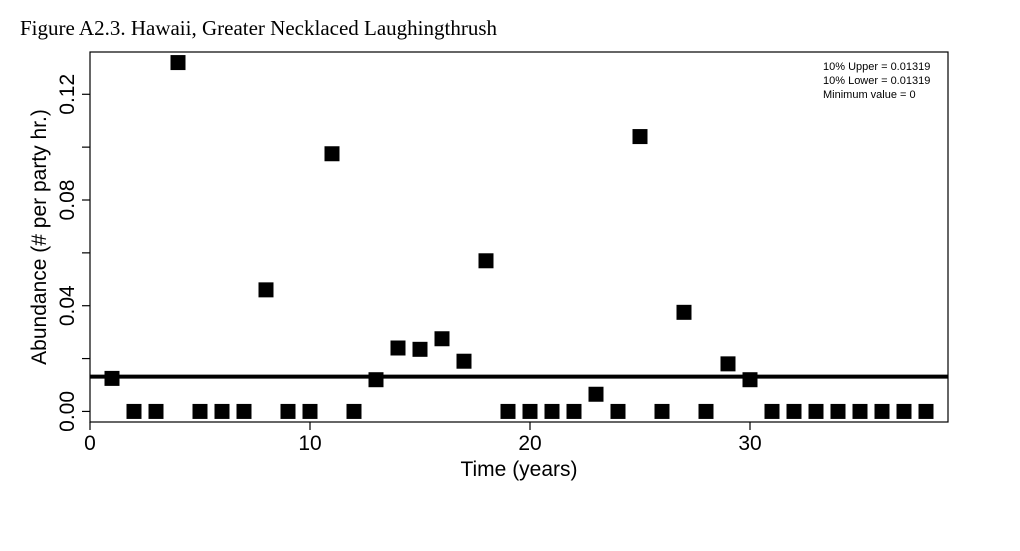 The width and height of the screenshot is (1020, 551). I want to click on x-axis-label: Time (years), so click(518, 469).